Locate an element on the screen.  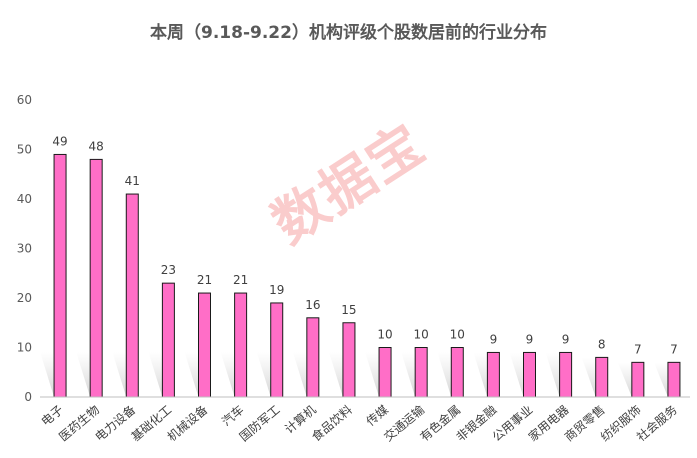
x-tick-label: 机械设备 is located at coordinates (187, 423).